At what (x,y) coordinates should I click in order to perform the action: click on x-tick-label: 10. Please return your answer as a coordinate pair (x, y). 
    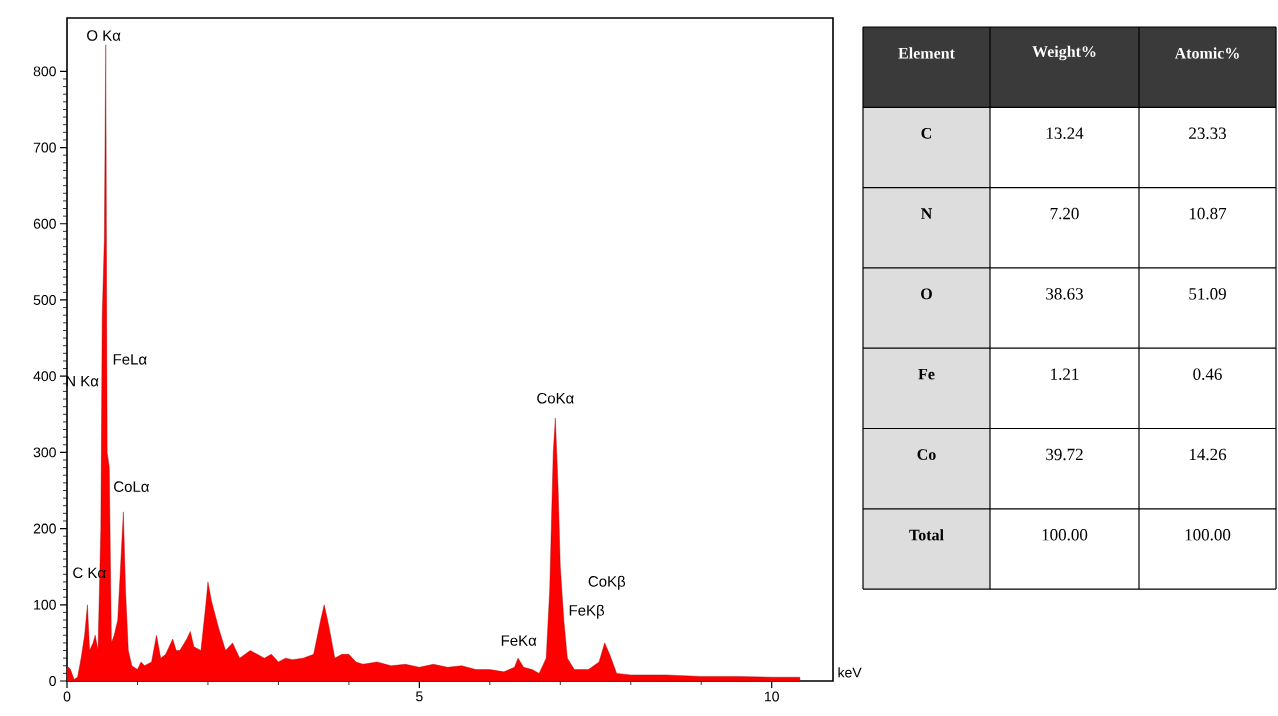
    Looking at the image, I should click on (771, 696).